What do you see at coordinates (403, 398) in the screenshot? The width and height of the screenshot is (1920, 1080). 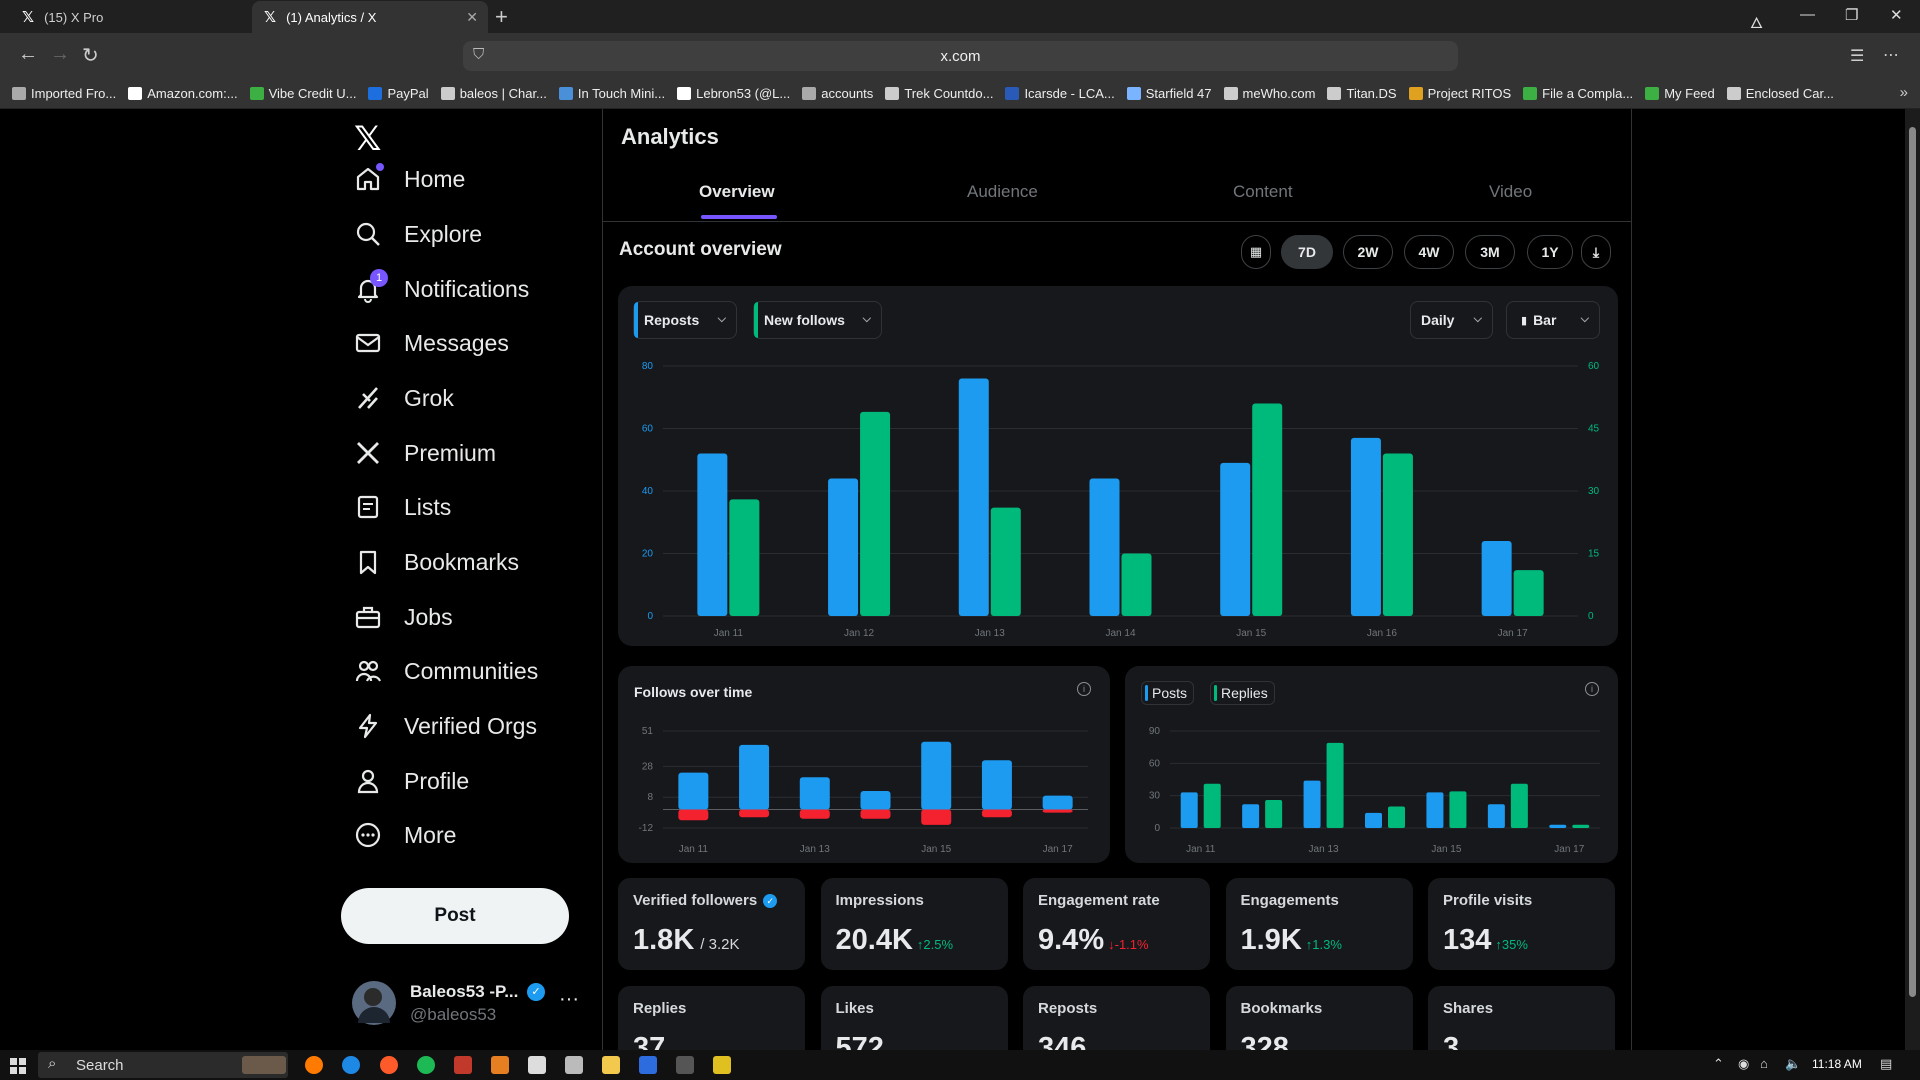 I see `nav-item-grok: Grok` at bounding box center [403, 398].